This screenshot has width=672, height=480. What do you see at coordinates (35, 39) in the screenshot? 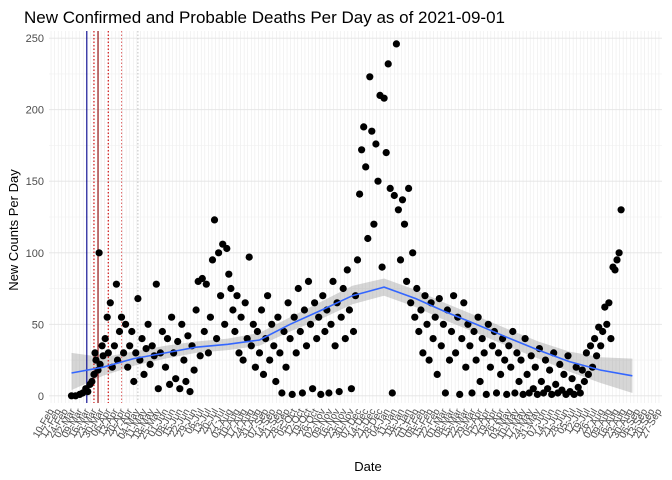
I see `y-tick-label: 250` at bounding box center [35, 39].